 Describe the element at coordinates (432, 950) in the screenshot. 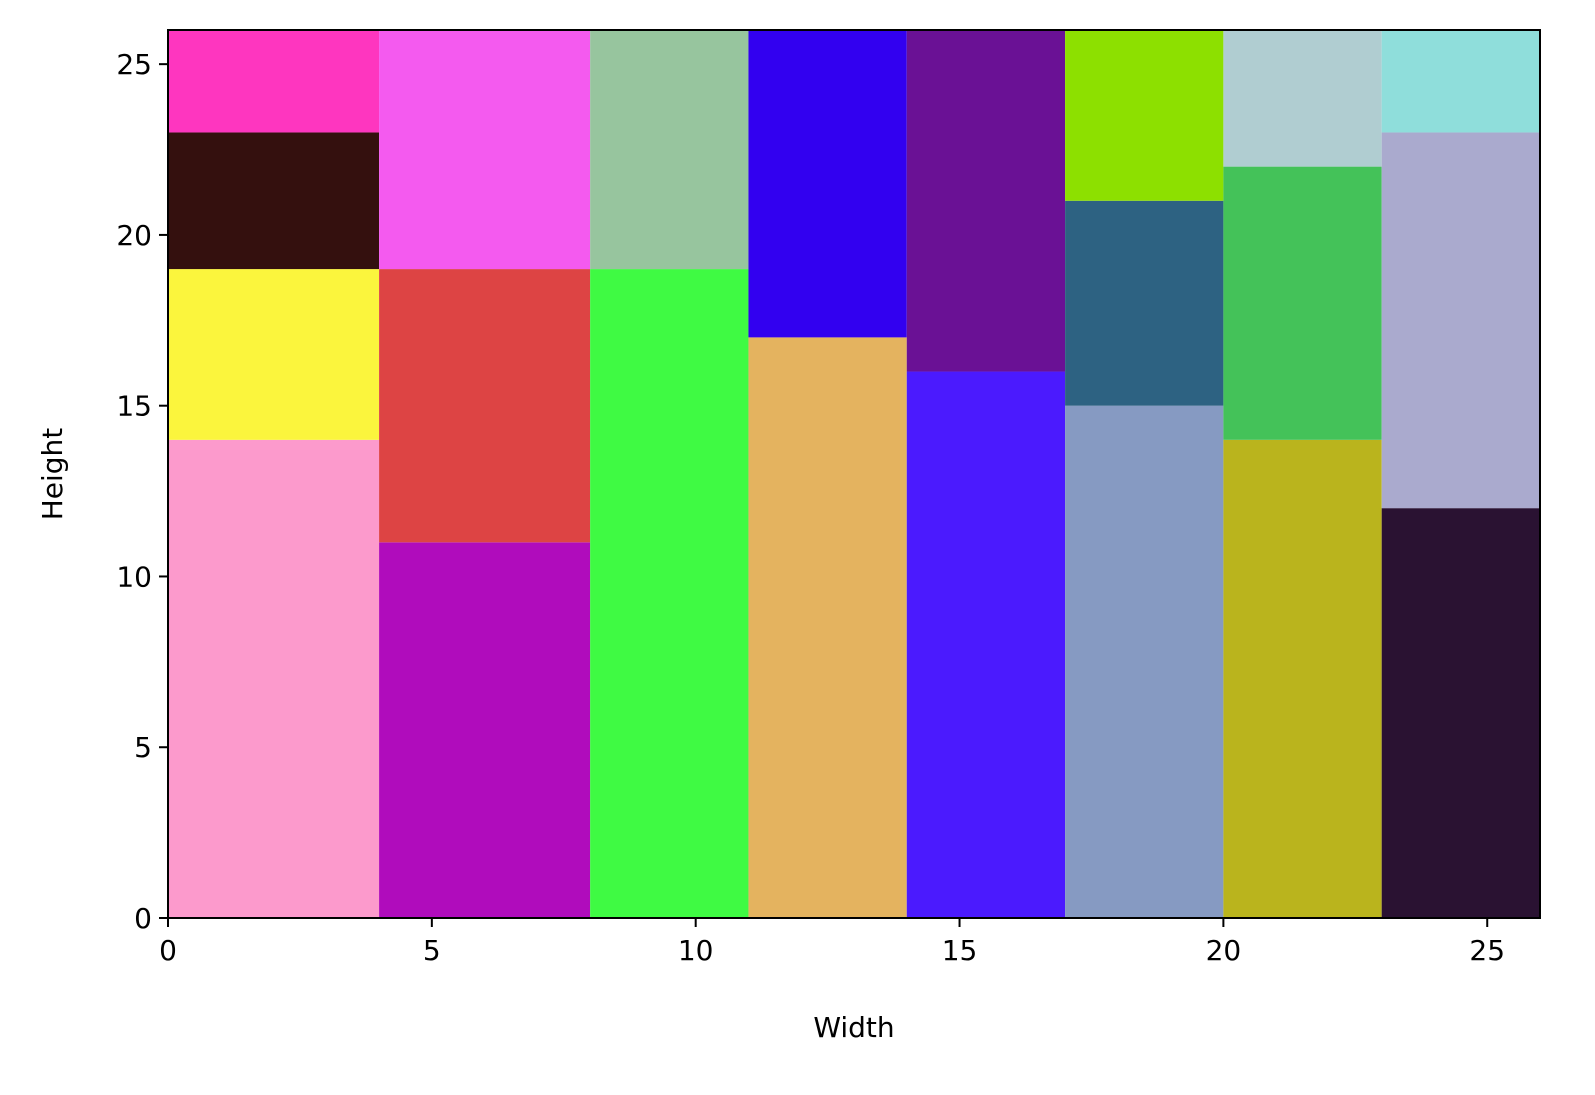

I see `x-tick-label: 5` at that location.